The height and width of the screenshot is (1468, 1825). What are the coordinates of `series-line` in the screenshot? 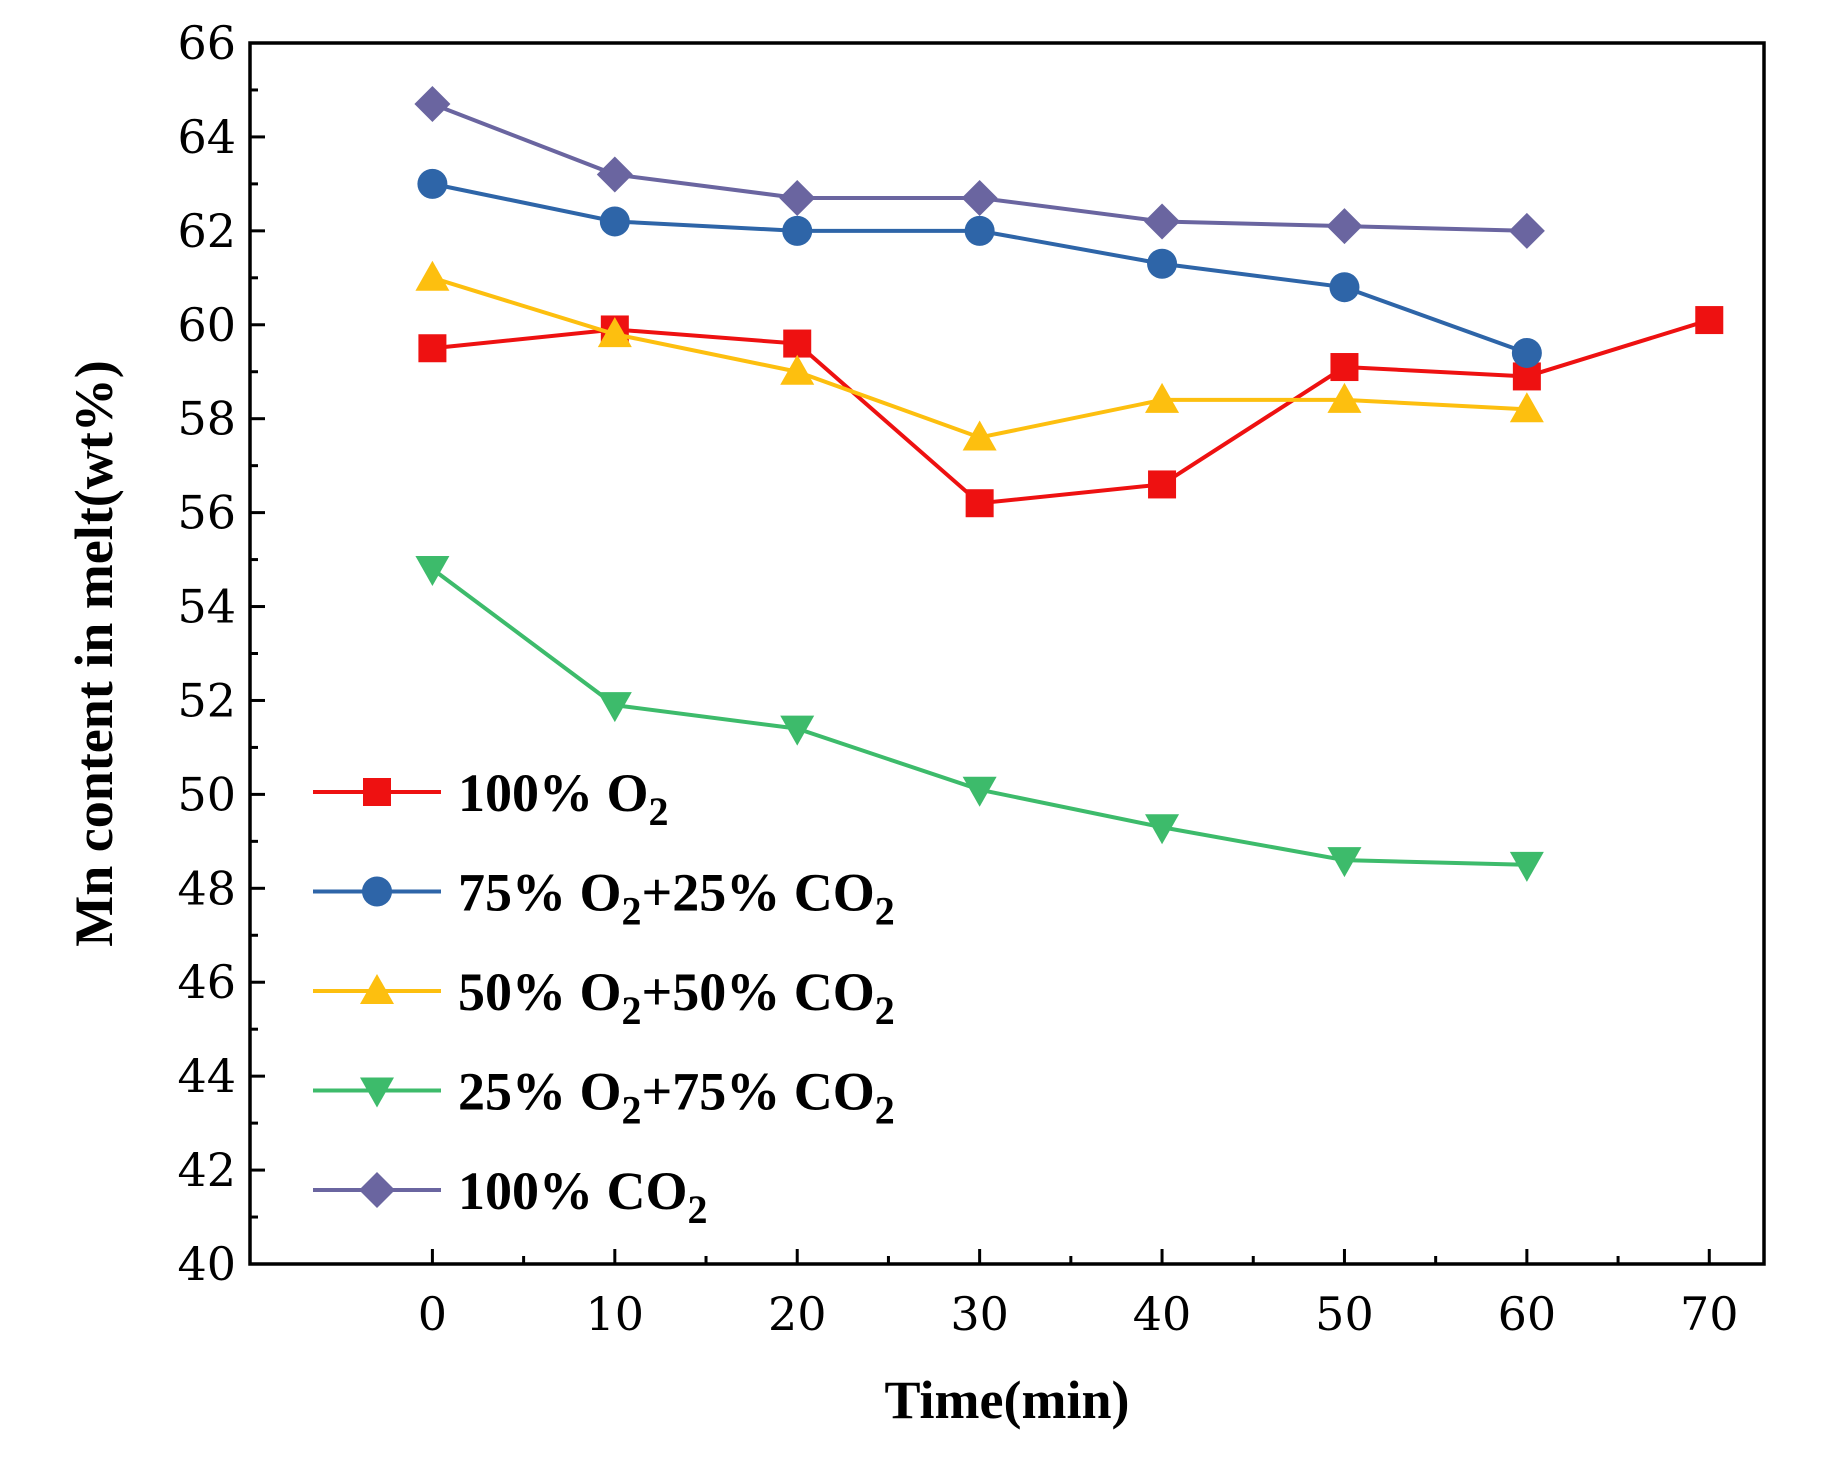 It's located at (1071, 412).